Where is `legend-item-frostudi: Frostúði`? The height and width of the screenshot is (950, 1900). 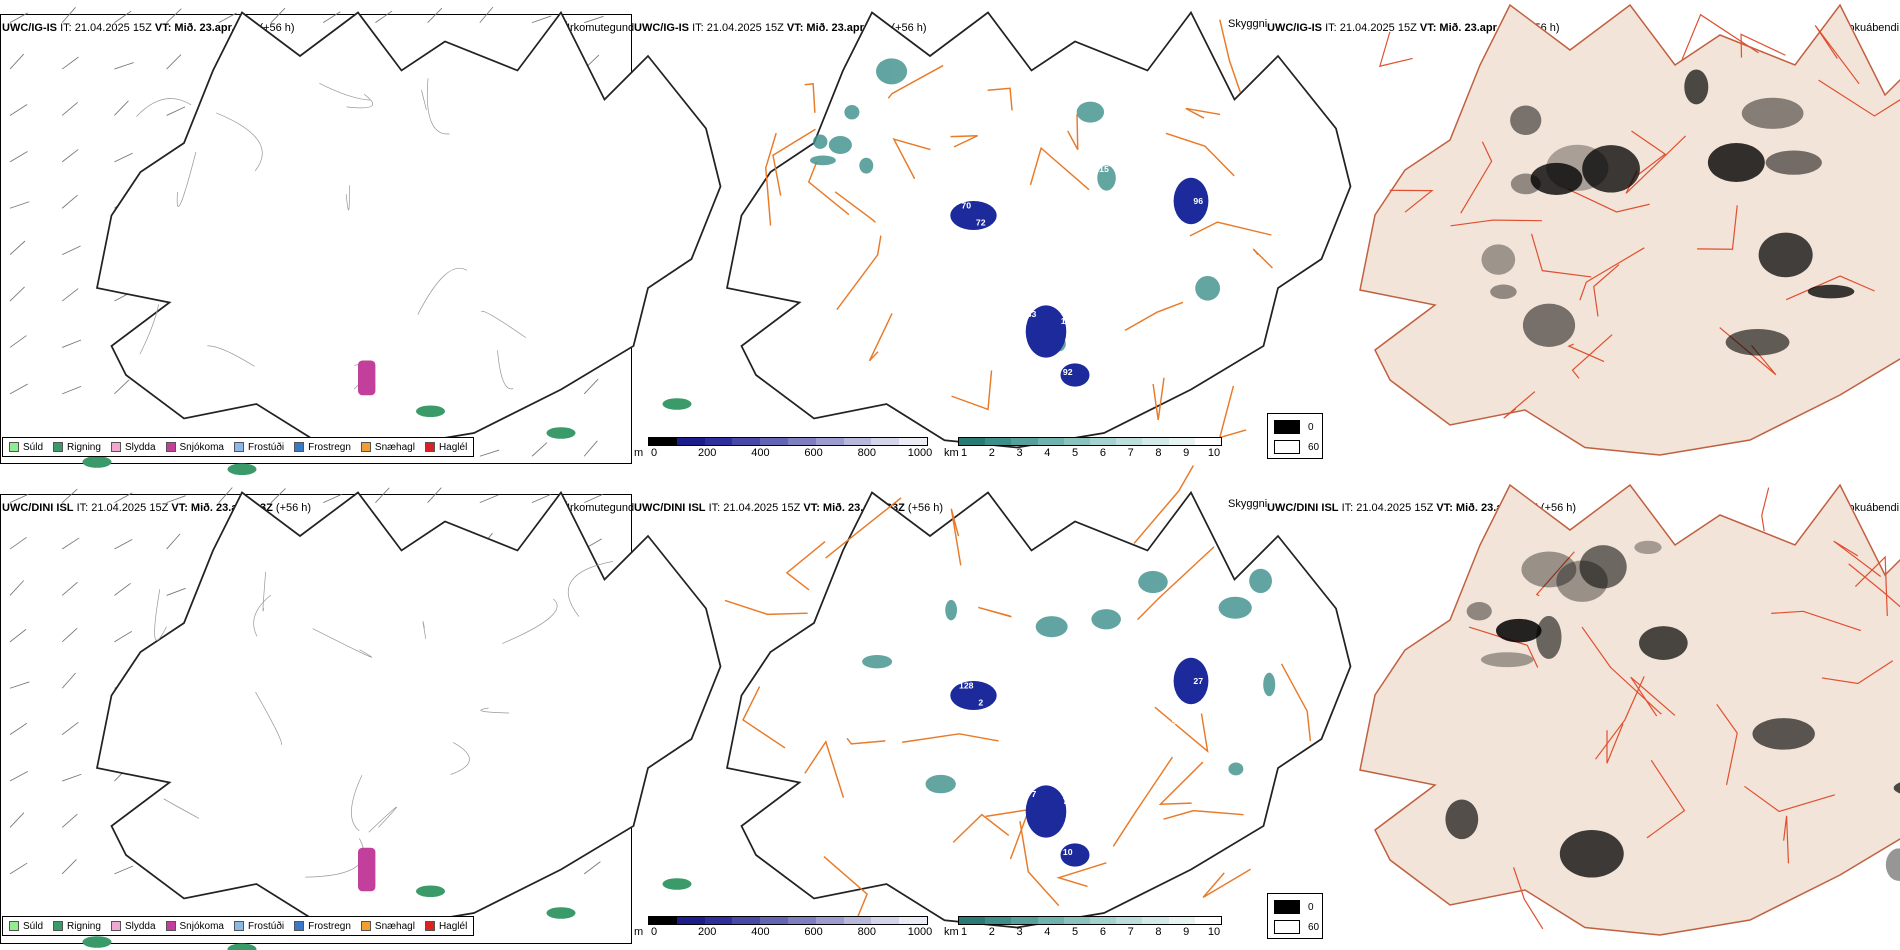 legend-item-frostudi: Frostúði is located at coordinates (259, 447).